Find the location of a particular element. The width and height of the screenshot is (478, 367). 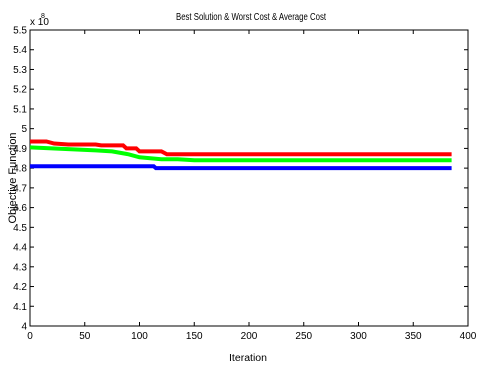

y-tick-label: 4.7 is located at coordinates (20, 188).